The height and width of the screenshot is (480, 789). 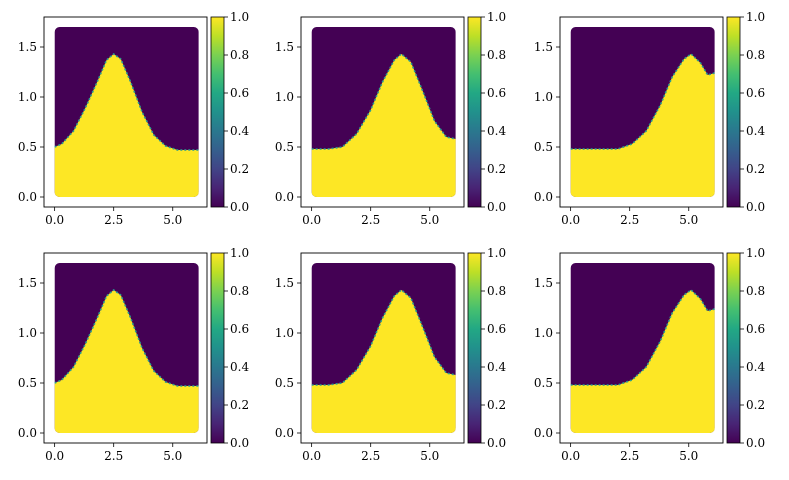 I want to click on panel-6: 0.0 2.5 5.0 0.0 0.5 1.0 1.5 0.0 0.2 0.4 0.6 0.8 1.0, so click(x=650, y=354).